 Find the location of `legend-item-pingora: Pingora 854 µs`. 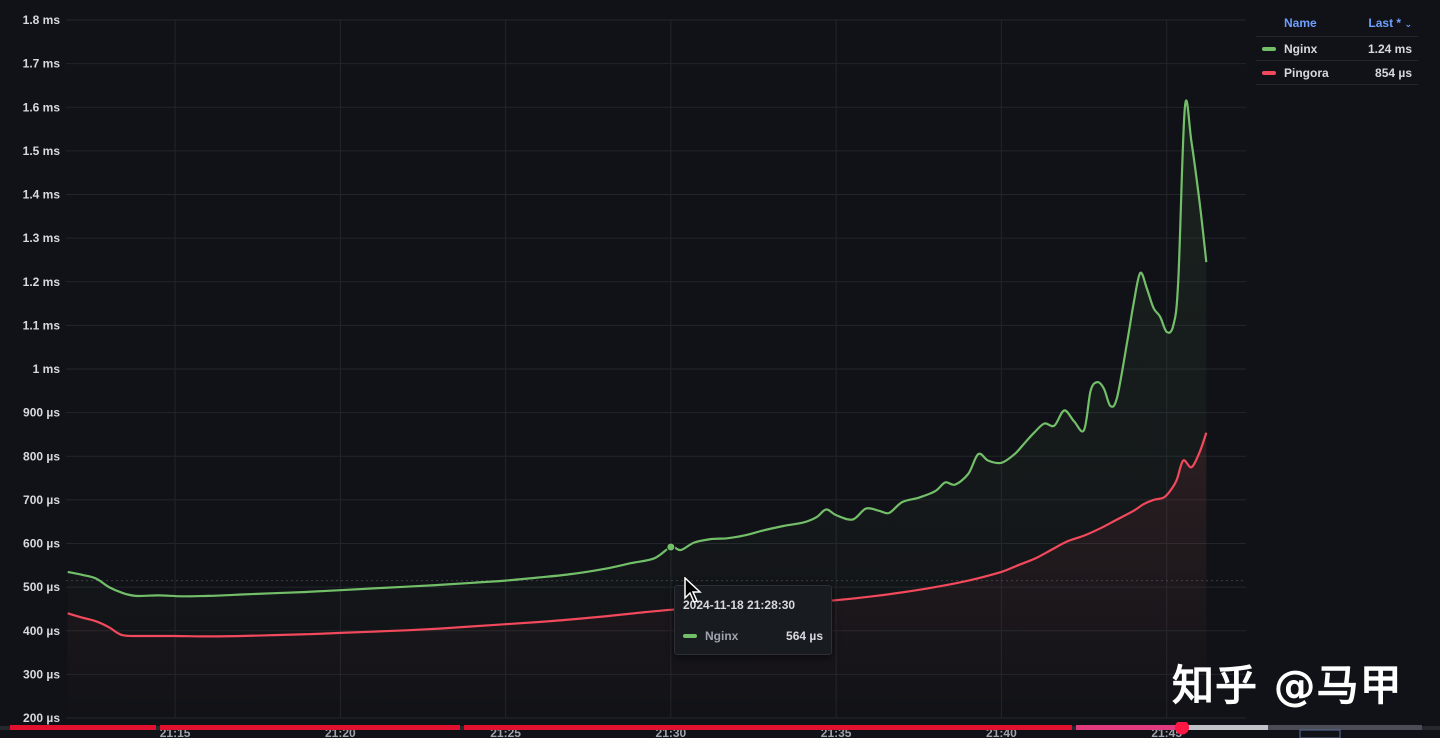

legend-item-pingora: Pingora 854 µs is located at coordinates (1337, 73).